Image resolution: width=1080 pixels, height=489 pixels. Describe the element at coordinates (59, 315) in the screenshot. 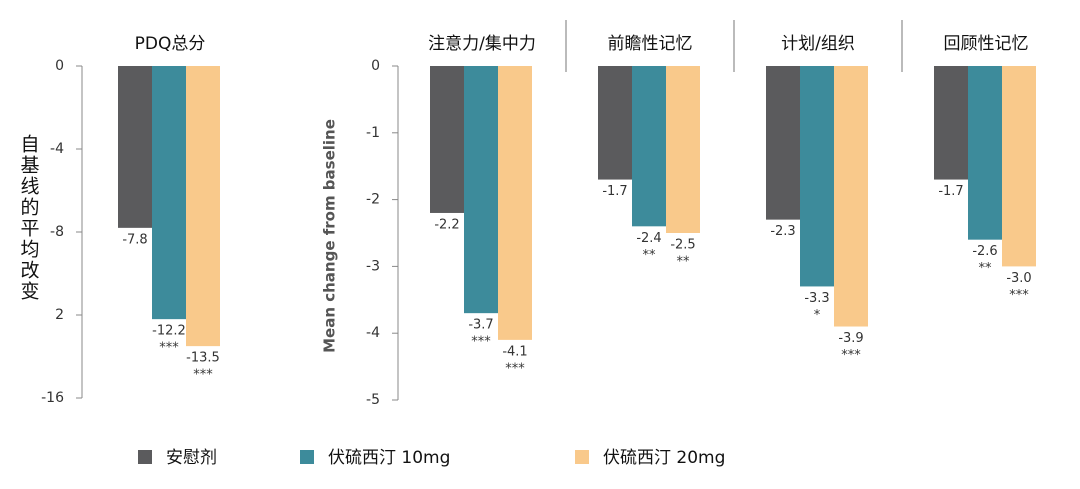

I see `y-tick-label: 2` at that location.